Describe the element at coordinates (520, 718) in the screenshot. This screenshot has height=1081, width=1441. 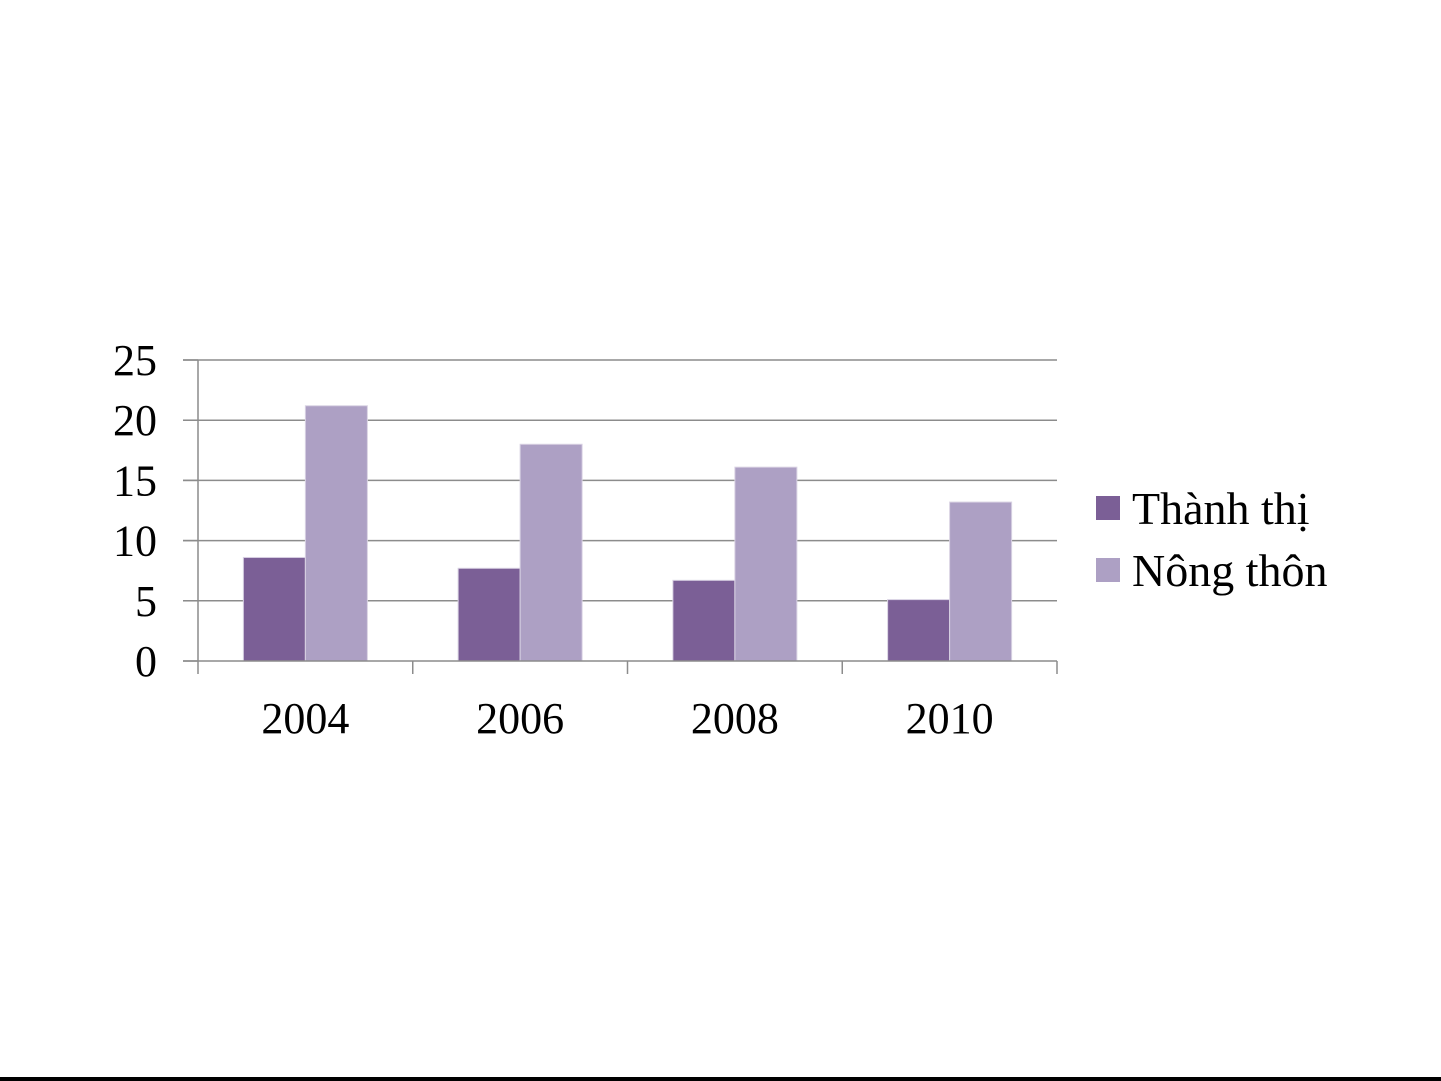
I see `x-tick-label: 2006` at that location.